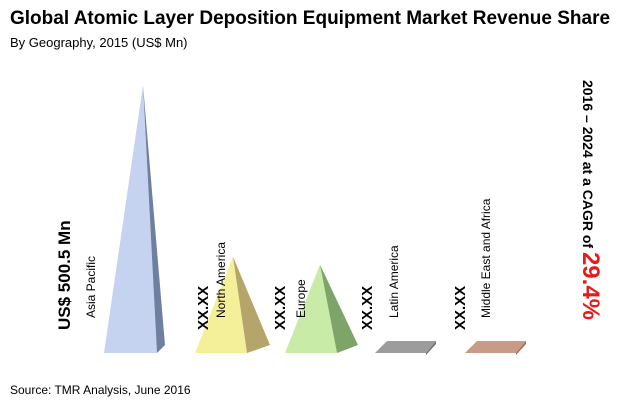 Image resolution: width=620 pixels, height=408 pixels. Describe the element at coordinates (311, 308) in the screenshot. I see `bar-europe-front` at that location.